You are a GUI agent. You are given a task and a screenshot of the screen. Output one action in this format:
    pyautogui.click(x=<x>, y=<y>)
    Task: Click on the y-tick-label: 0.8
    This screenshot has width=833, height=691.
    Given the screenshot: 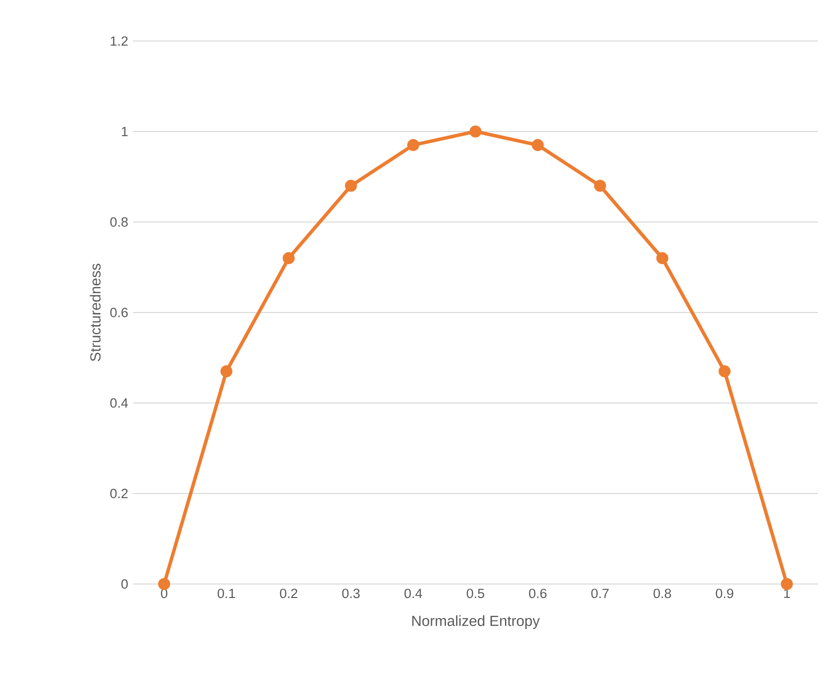 What is the action you would take?
    pyautogui.click(x=119, y=222)
    